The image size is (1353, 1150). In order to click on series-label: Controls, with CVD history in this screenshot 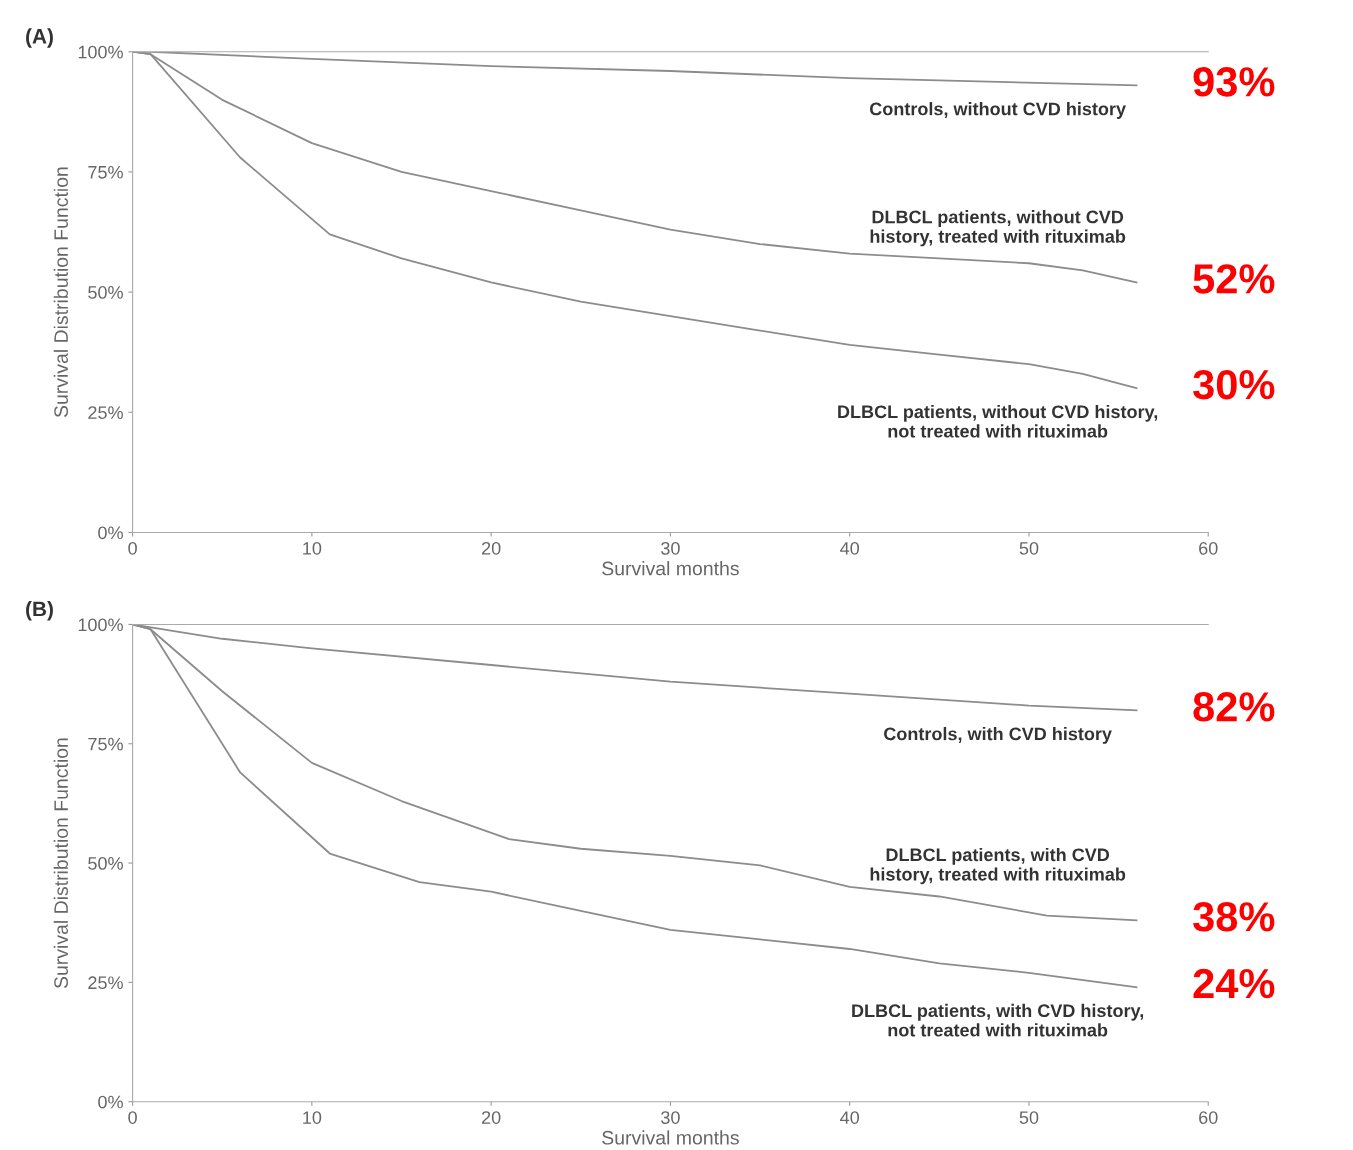, I will do `click(998, 735)`.